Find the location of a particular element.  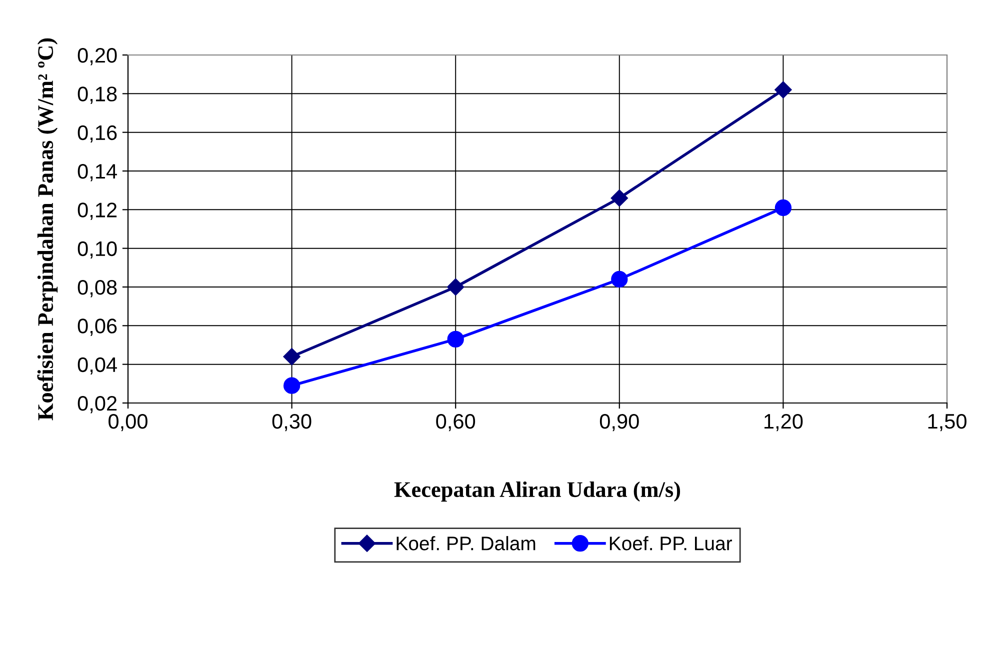

legend-label: Koef. PP. Luar is located at coordinates (671, 543).